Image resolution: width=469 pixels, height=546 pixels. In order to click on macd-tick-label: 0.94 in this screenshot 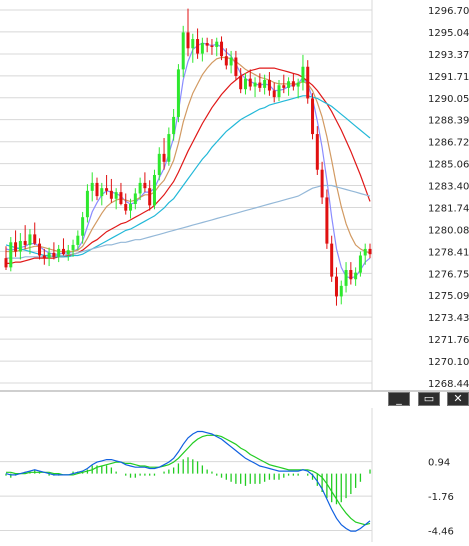, I will do `click(439, 463)`.